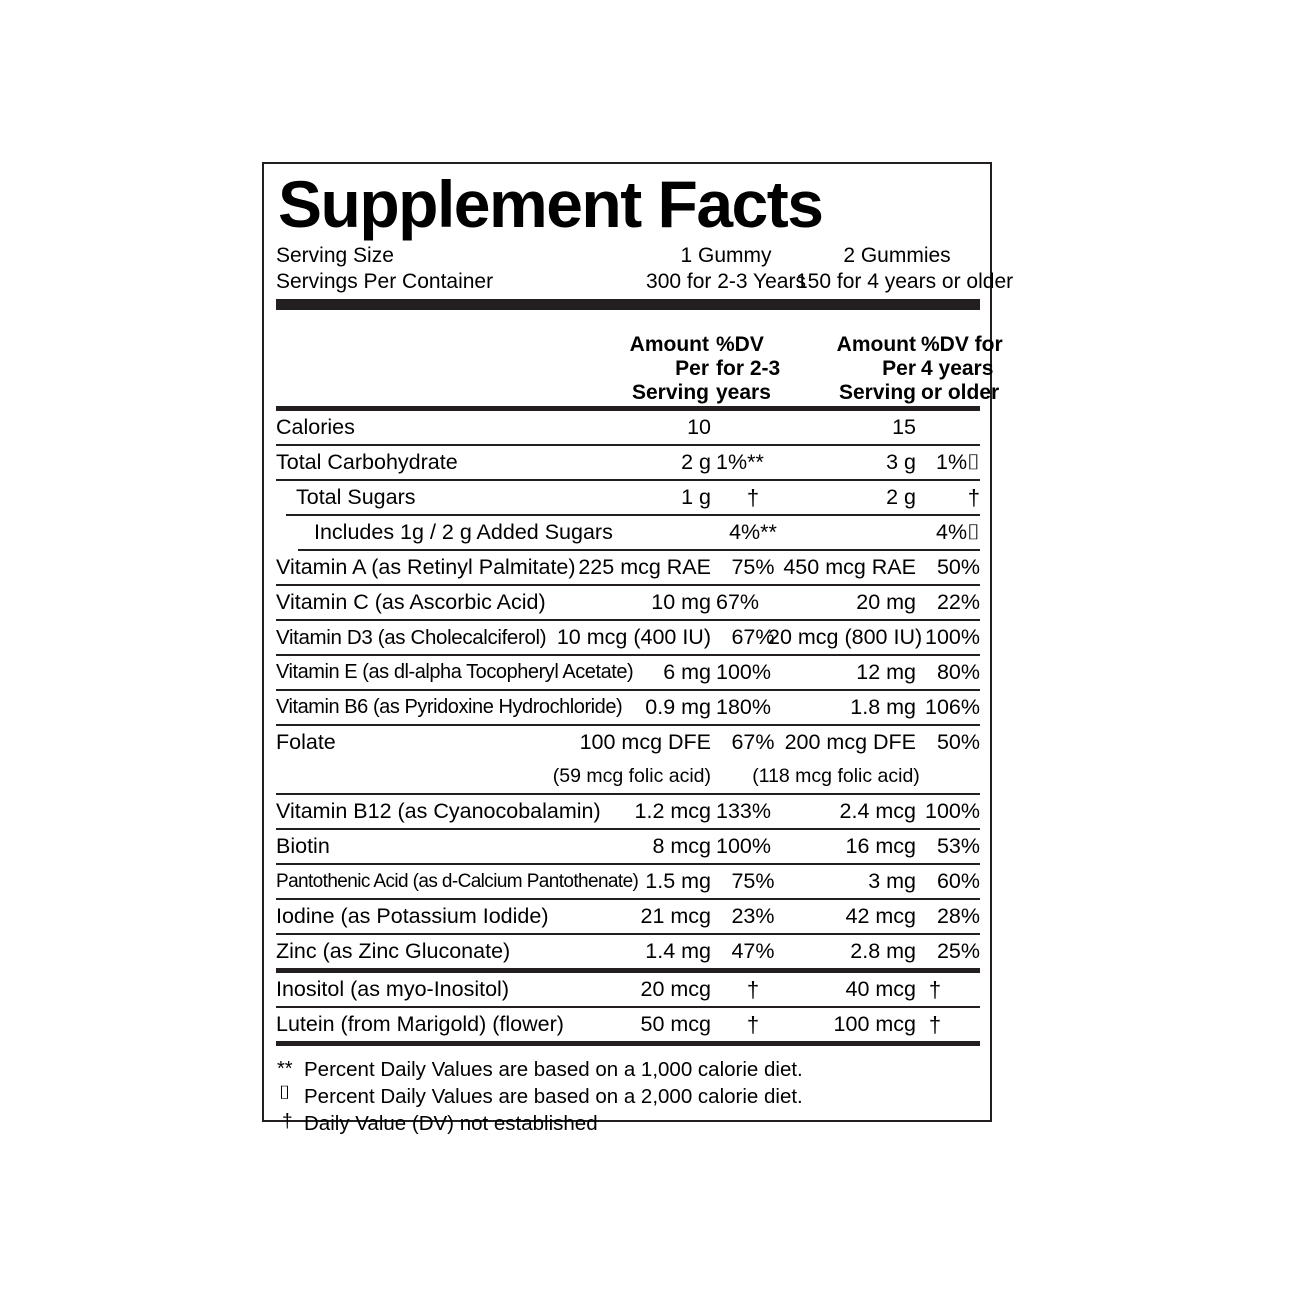 This screenshot has height=1296, width=1290. I want to click on table-row: Folate 100 mcg DFE 67% 200 mcg DFE 50%, so click(628, 742).